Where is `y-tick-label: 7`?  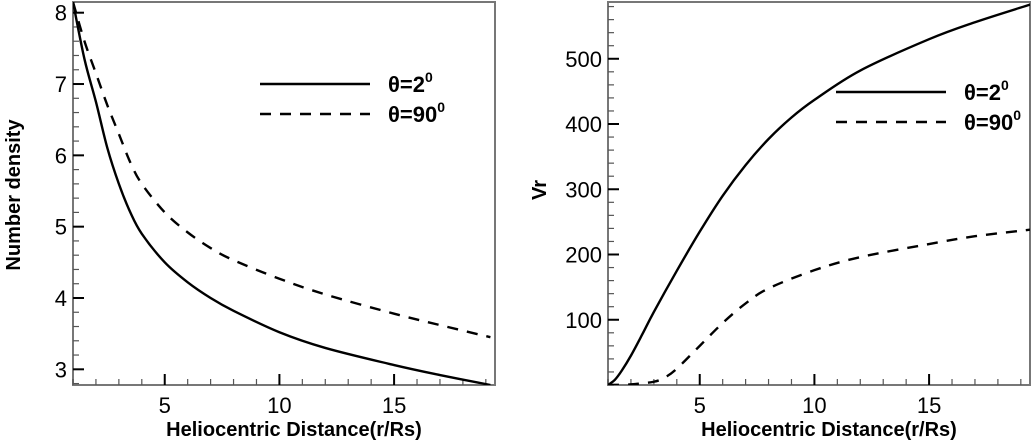
y-tick-label: 7 is located at coordinates (61, 84).